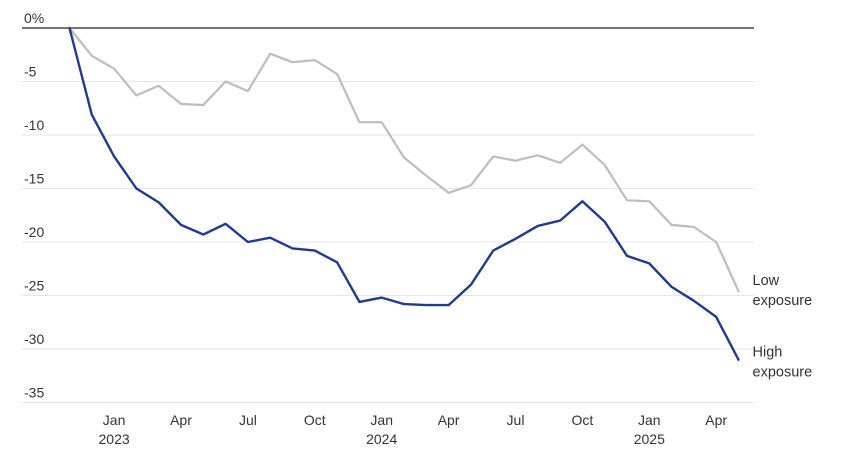 The width and height of the screenshot is (842, 449). Describe the element at coordinates (34, 339) in the screenshot. I see `y-tick-label: -30` at that location.